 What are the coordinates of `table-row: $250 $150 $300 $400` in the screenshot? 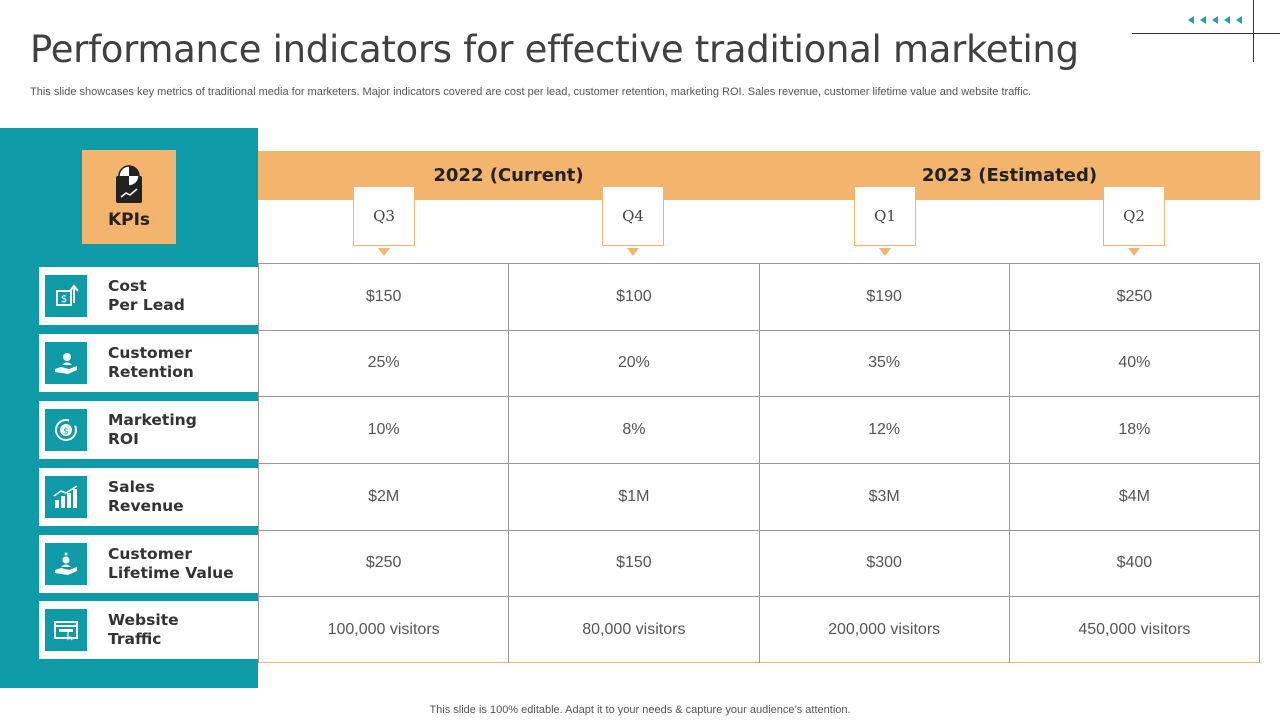 It's located at (759, 563).